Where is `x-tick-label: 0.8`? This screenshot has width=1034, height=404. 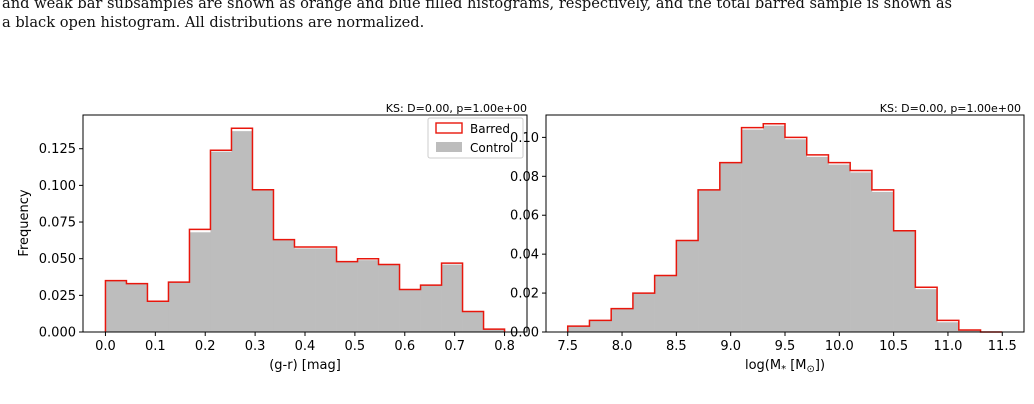
x-tick-label: 0.8 is located at coordinates (504, 346).